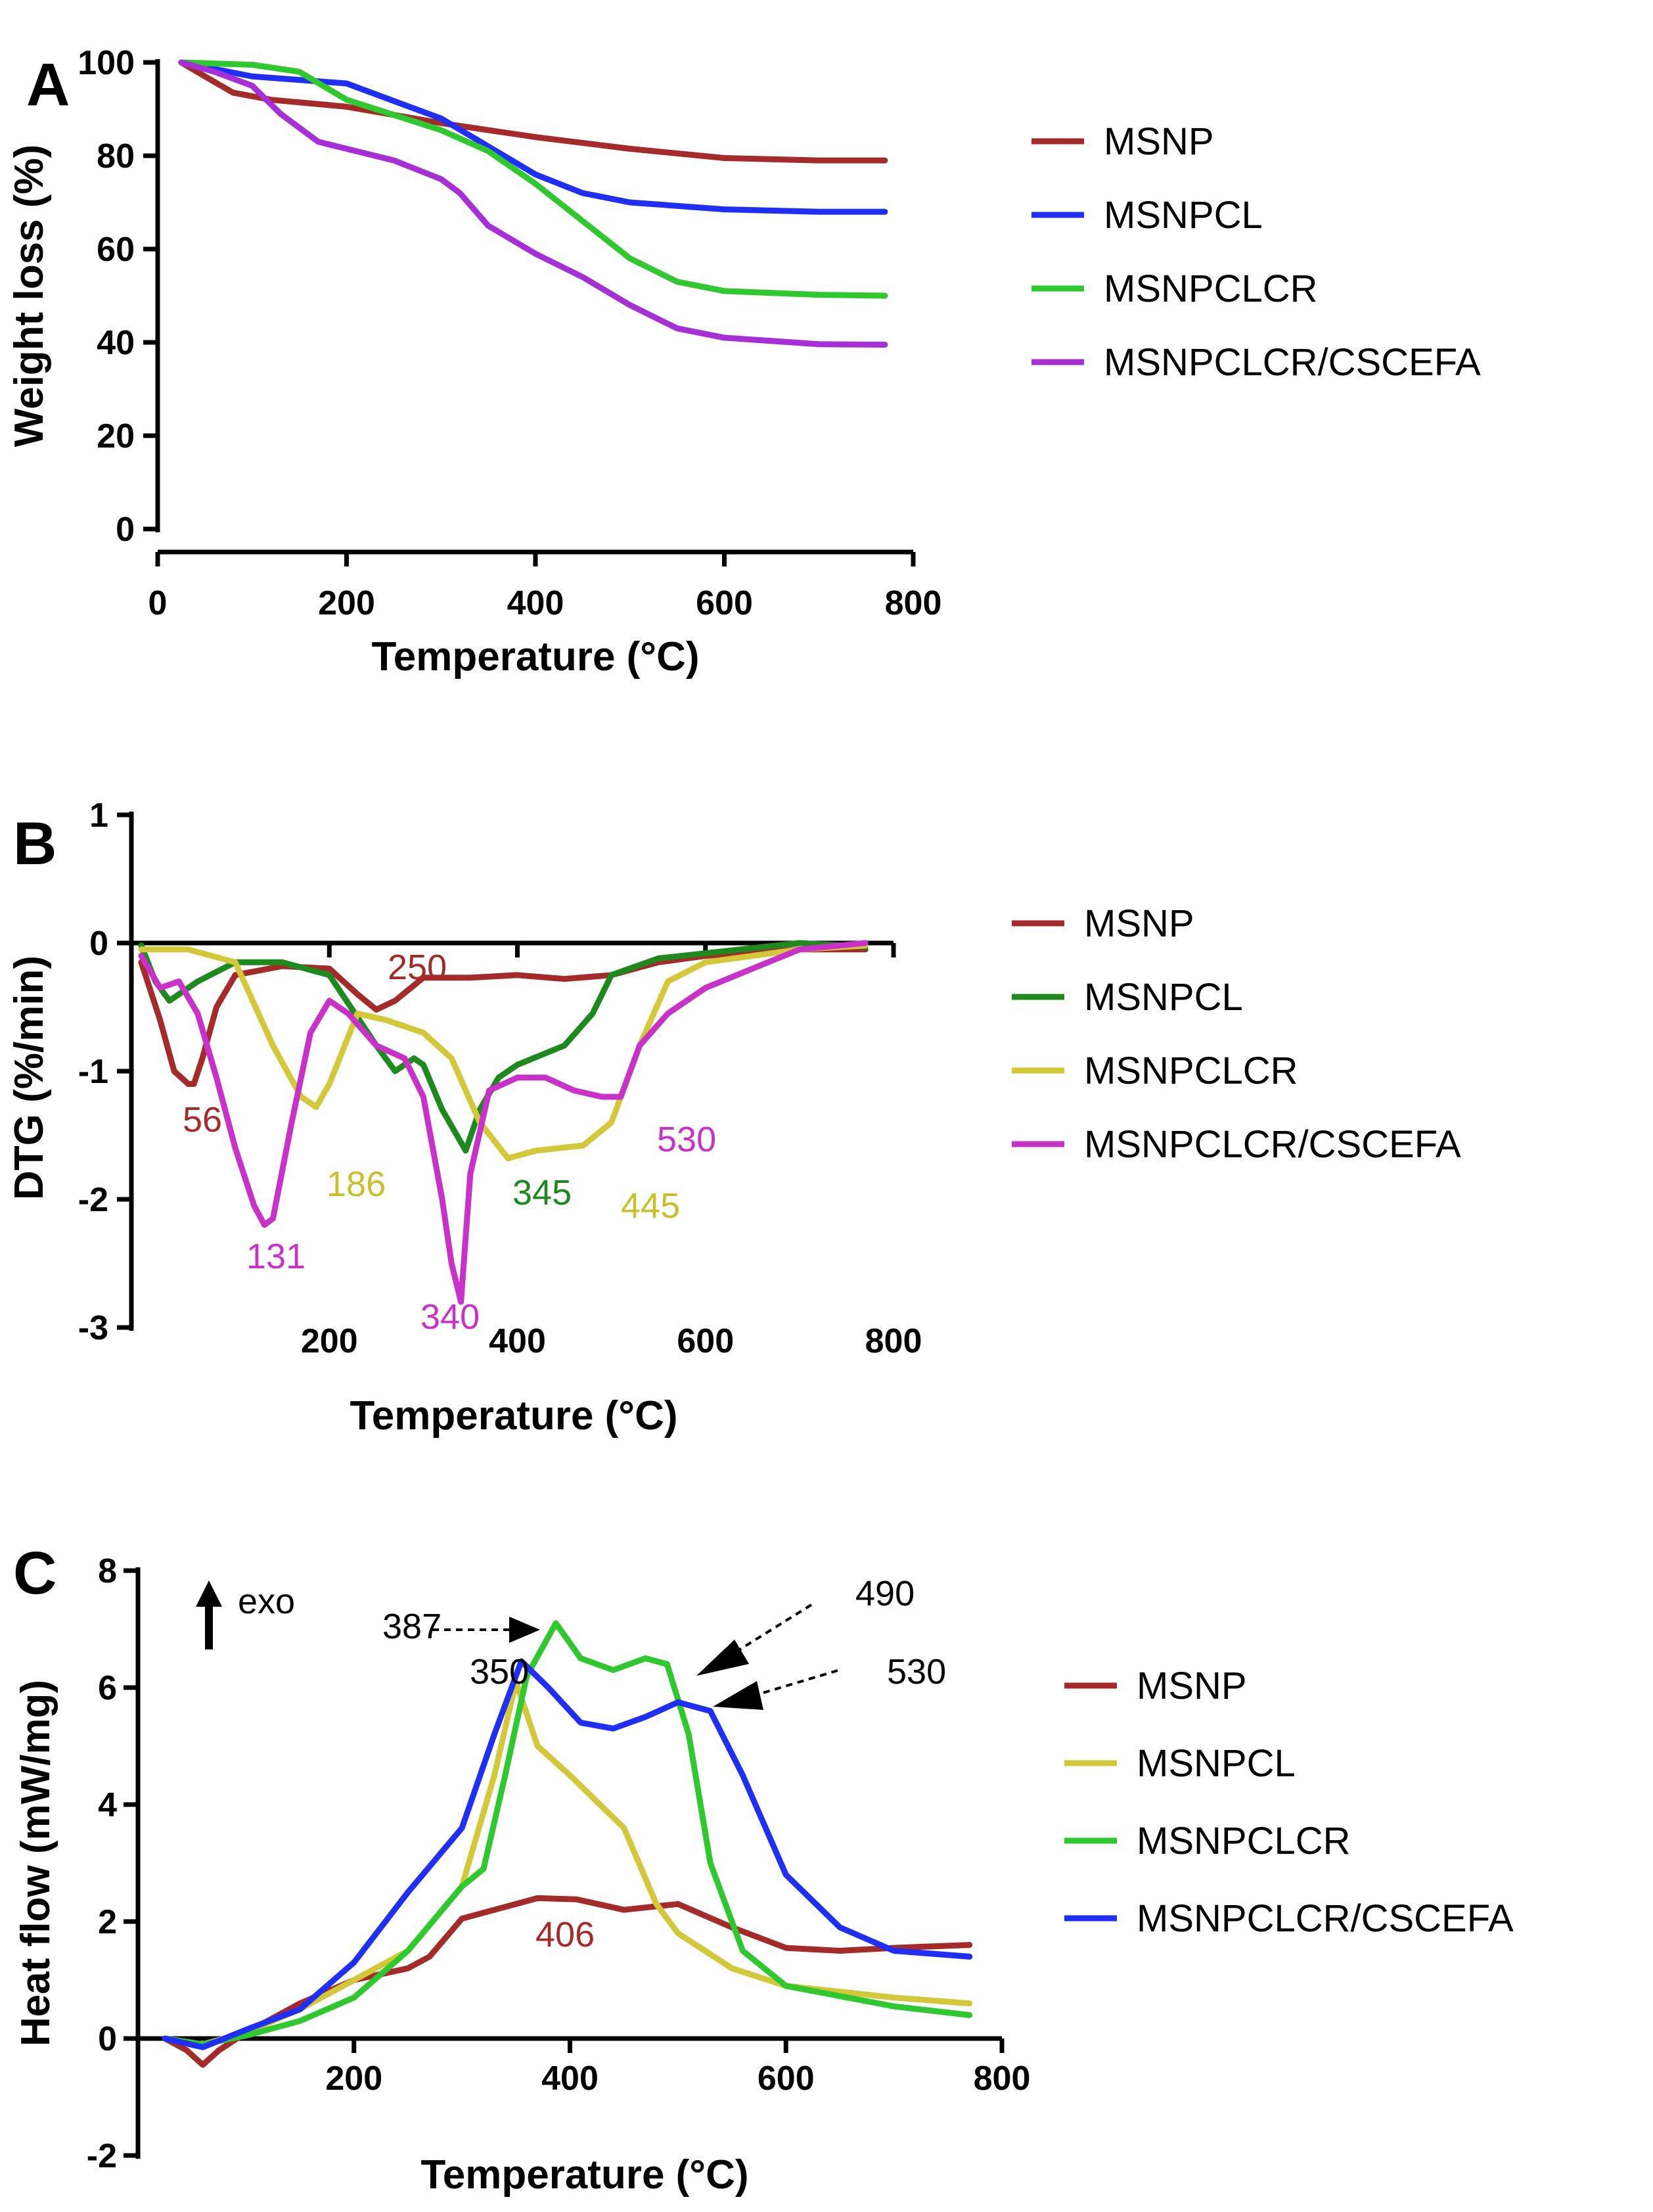 The width and height of the screenshot is (1653, 2212). What do you see at coordinates (35, 844) in the screenshot?
I see `panel-letter: B` at bounding box center [35, 844].